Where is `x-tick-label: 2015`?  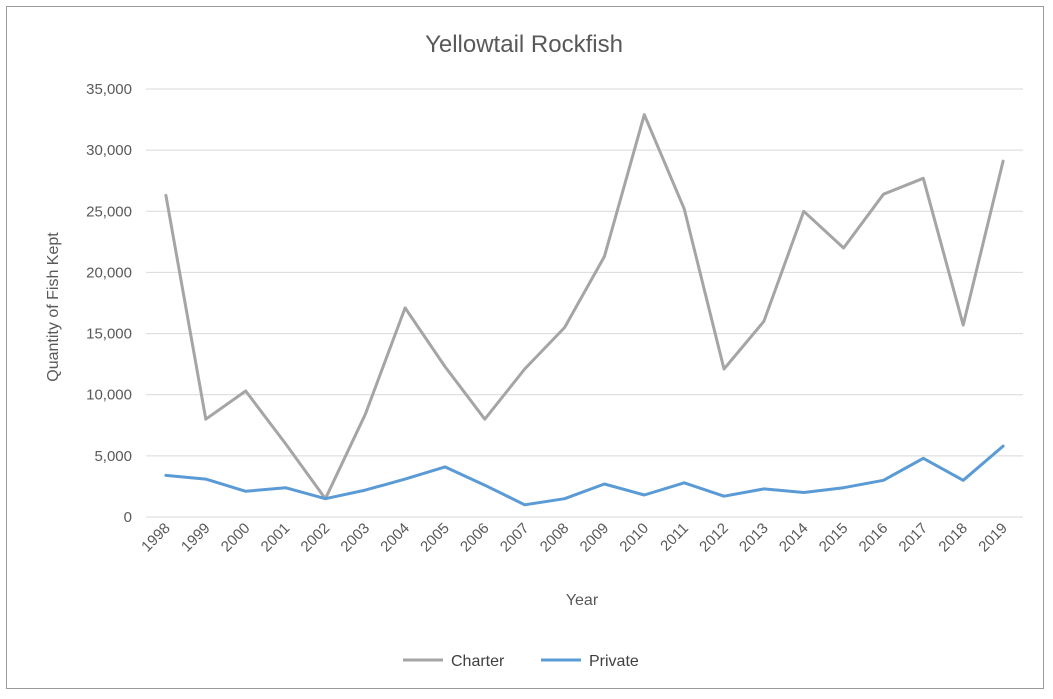 x-tick-label: 2015 is located at coordinates (834, 538).